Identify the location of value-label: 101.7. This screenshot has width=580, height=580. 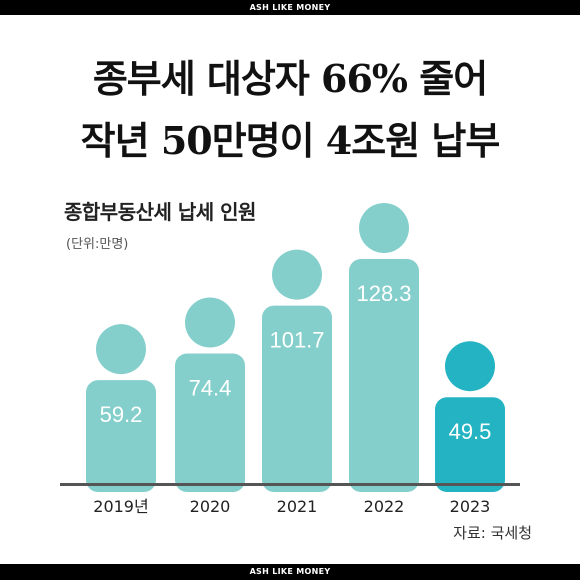
(296, 340).